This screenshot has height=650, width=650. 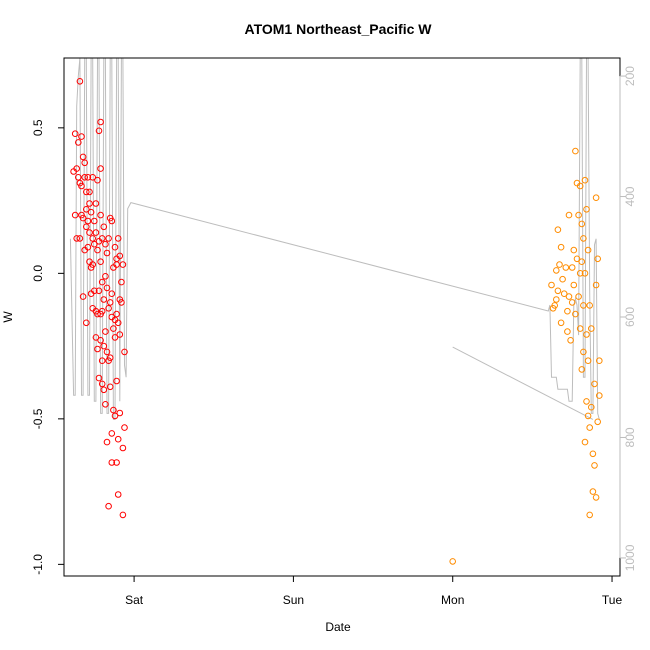 What do you see at coordinates (338, 627) in the screenshot?
I see `x-axis-label: Date` at bounding box center [338, 627].